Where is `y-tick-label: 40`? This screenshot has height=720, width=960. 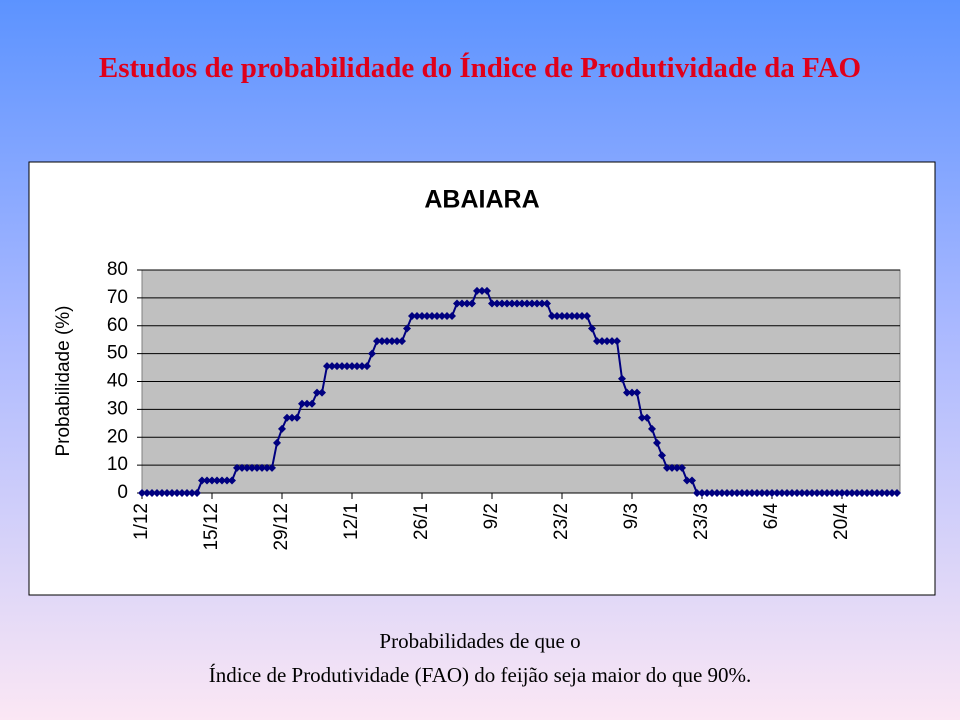 y-tick-label: 40 is located at coordinates (117, 381).